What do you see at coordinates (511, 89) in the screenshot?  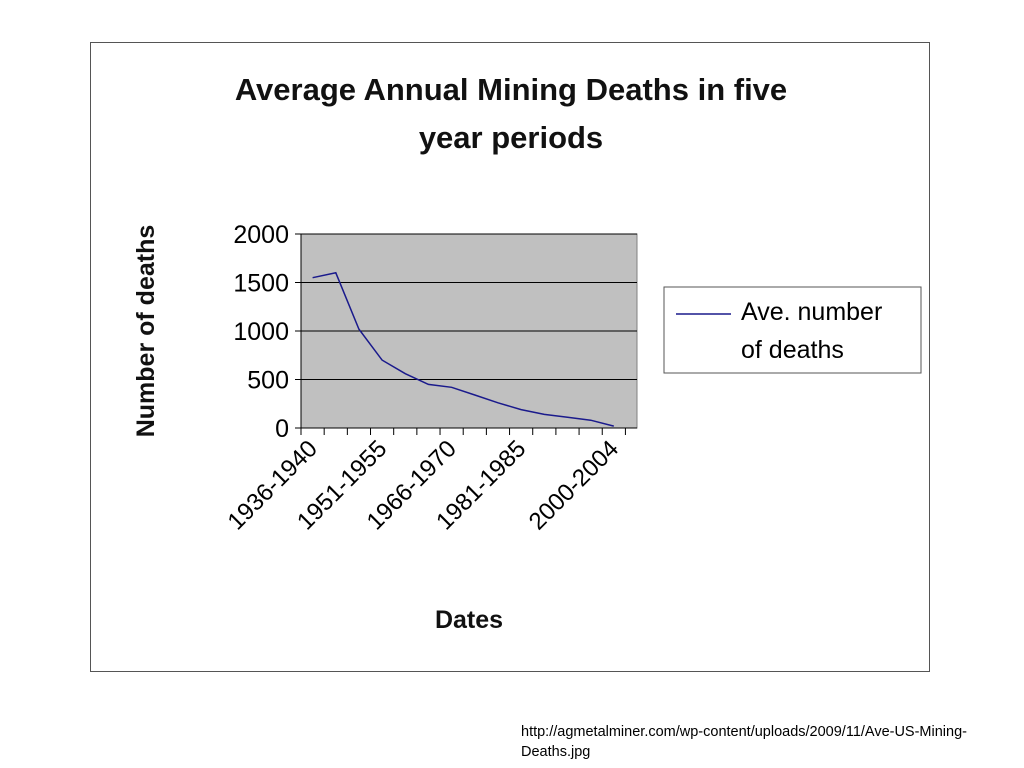 I see `chart-title-line: Average Annual Mining Deaths in five` at bounding box center [511, 89].